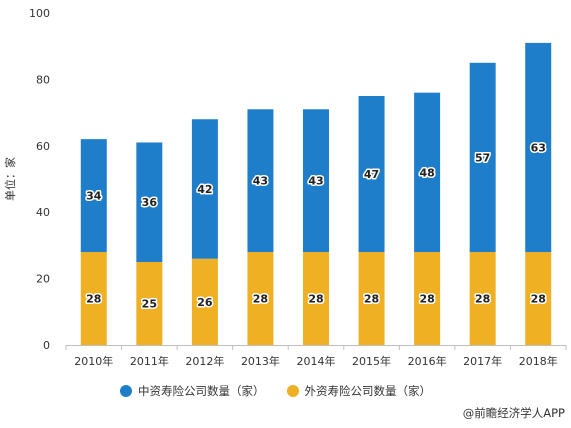 This screenshot has width=571, height=428. Describe the element at coordinates (292, 391) in the screenshot. I see `legend-swatch-foreign` at that location.